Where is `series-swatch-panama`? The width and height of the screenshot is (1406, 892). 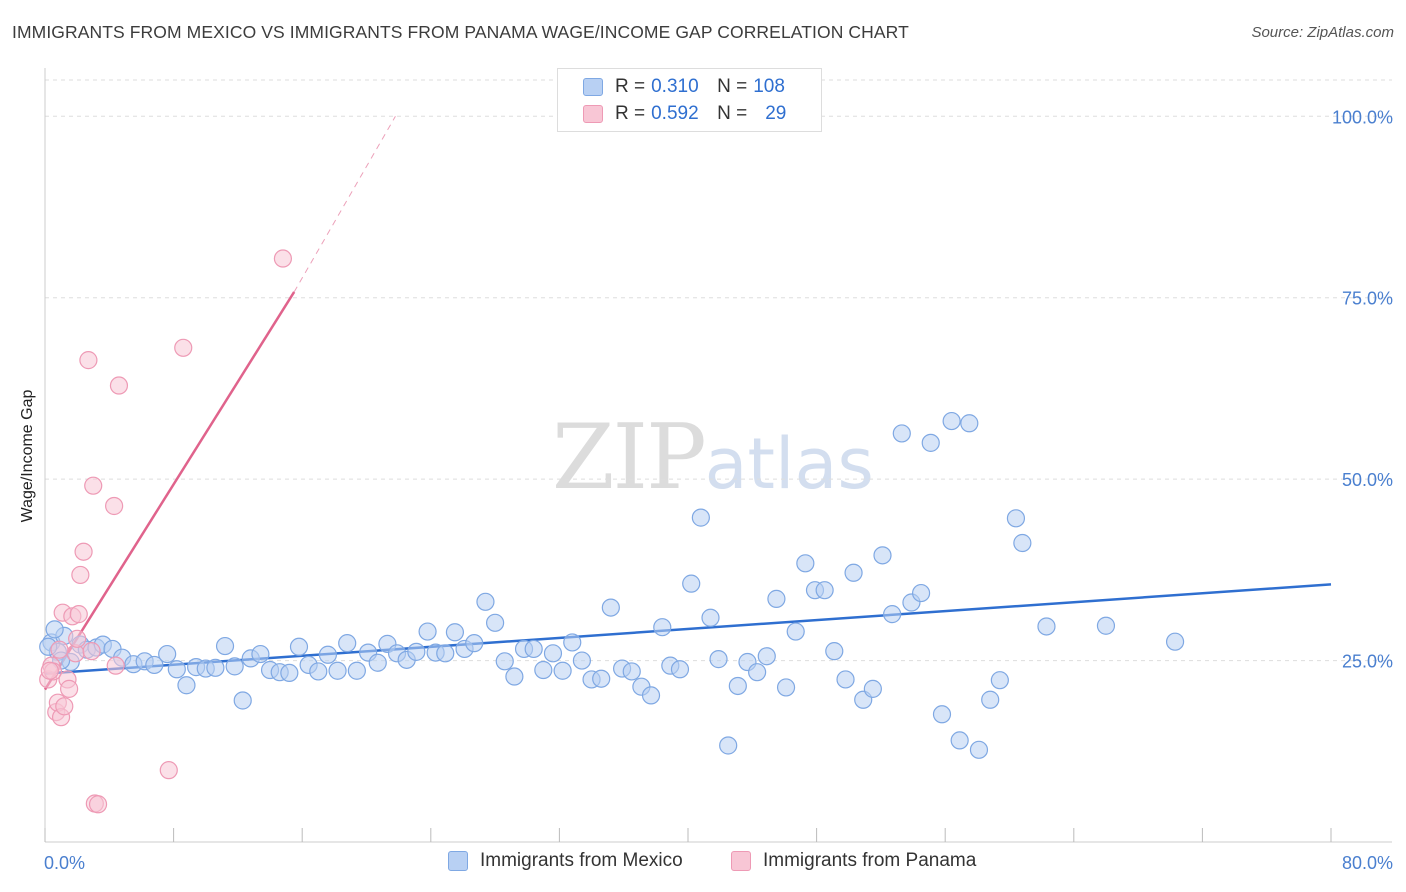 series-swatch-panama is located at coordinates (741, 861).